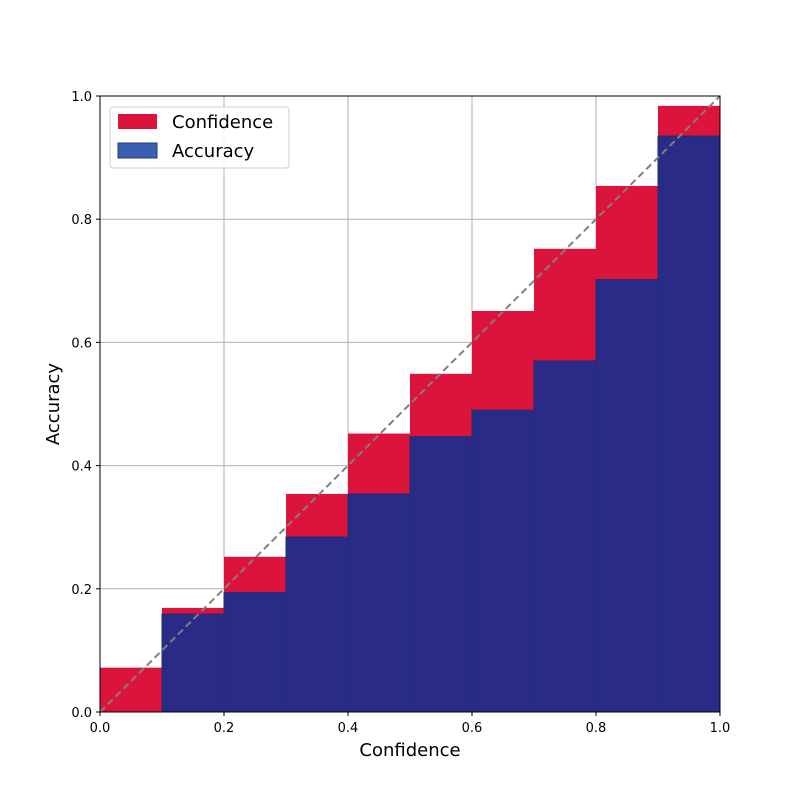 The image size is (800, 800). What do you see at coordinates (81, 220) in the screenshot?
I see `y-tick-label-4: 0.8` at bounding box center [81, 220].